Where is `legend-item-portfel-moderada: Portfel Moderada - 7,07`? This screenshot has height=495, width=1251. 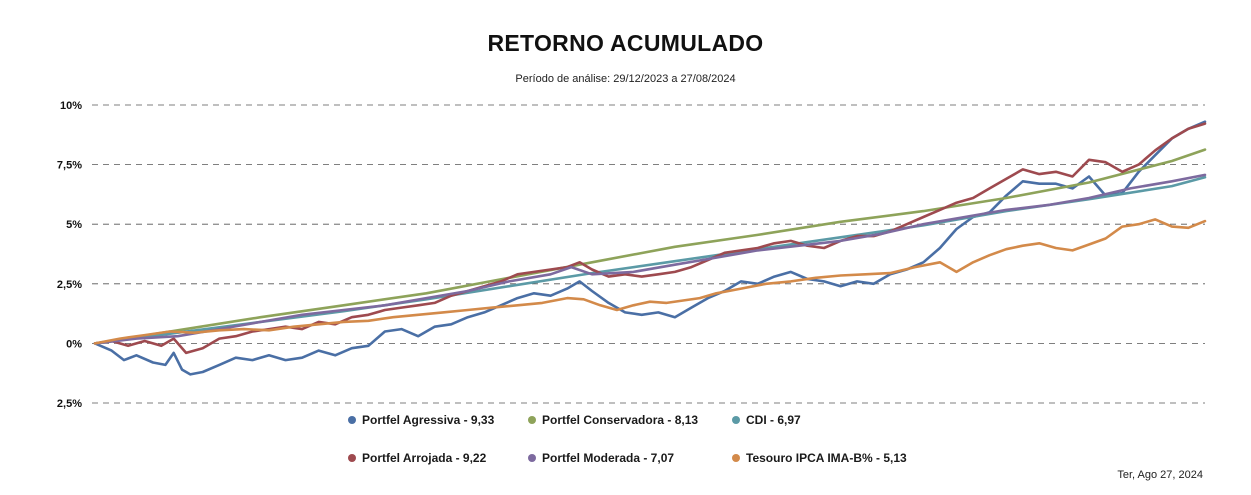
legend-item-portfel-moderada: Portfel Moderada - 7,07 is located at coordinates (601, 458).